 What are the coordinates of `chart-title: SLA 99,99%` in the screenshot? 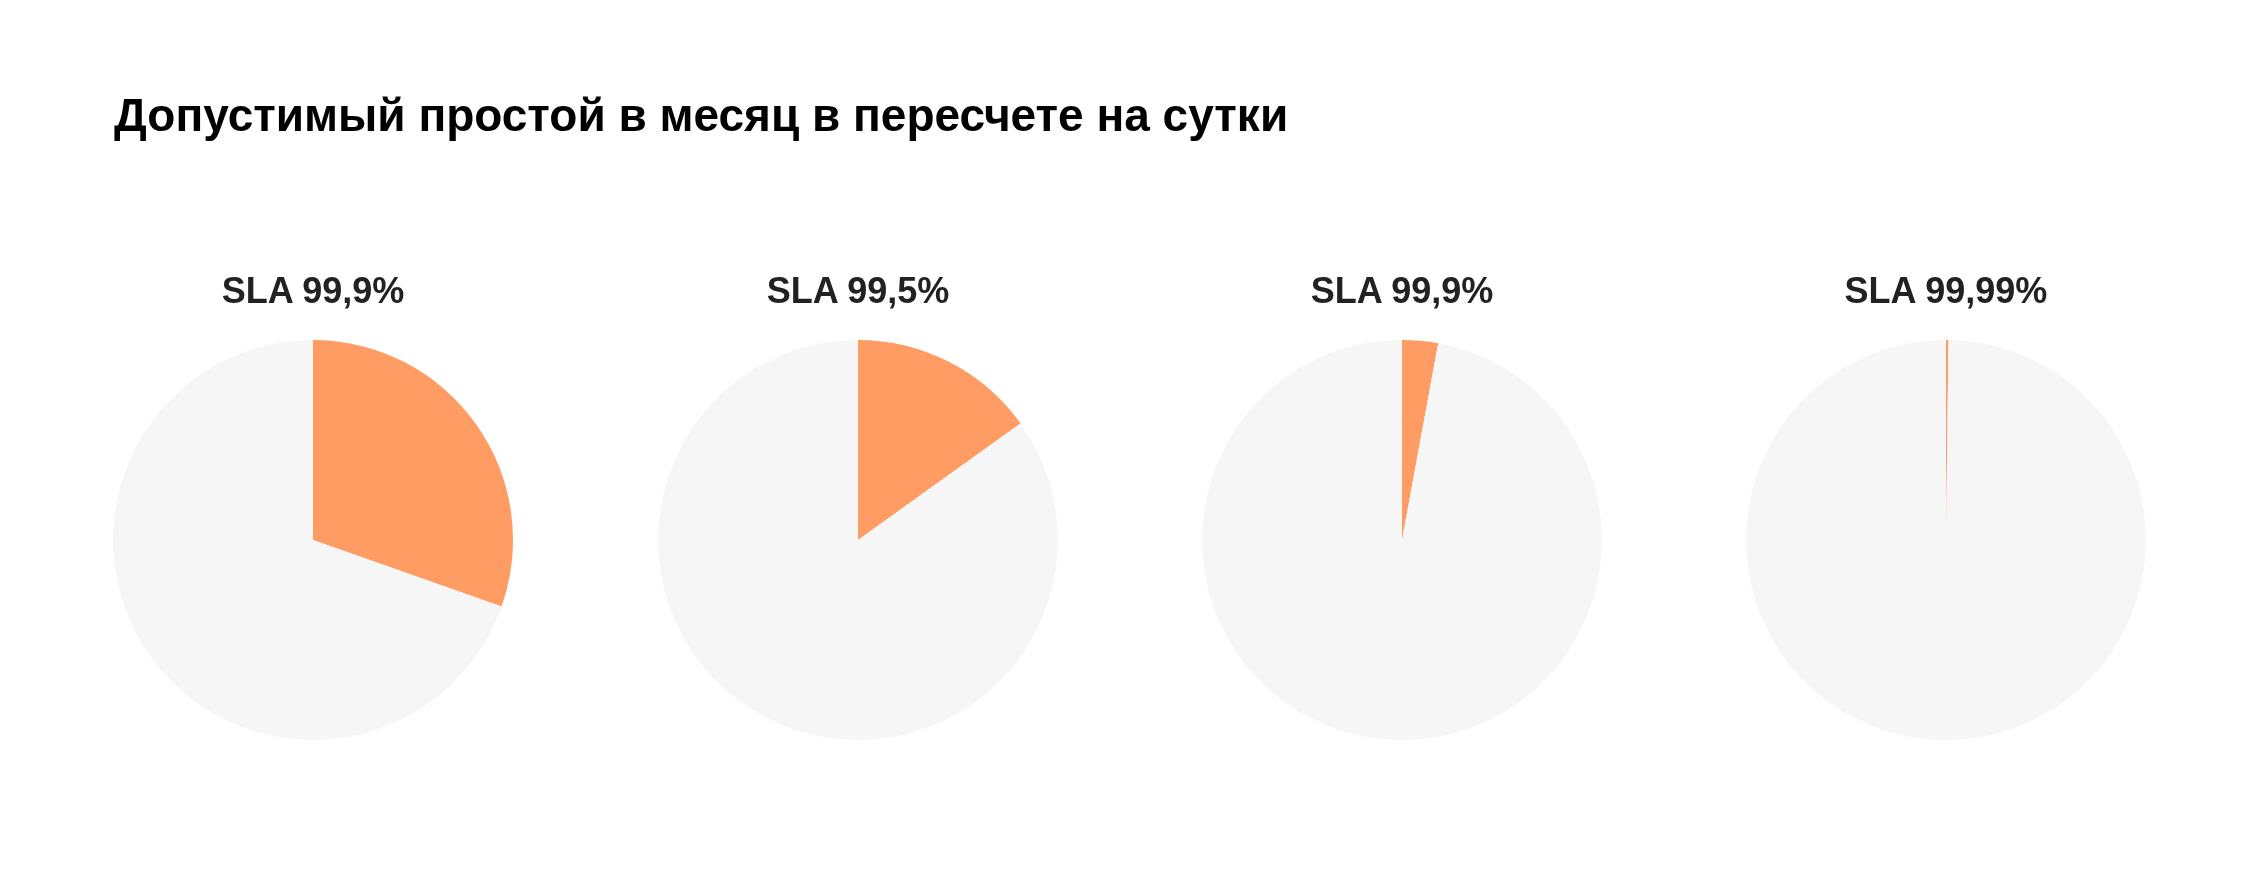 It's located at (1946, 291).